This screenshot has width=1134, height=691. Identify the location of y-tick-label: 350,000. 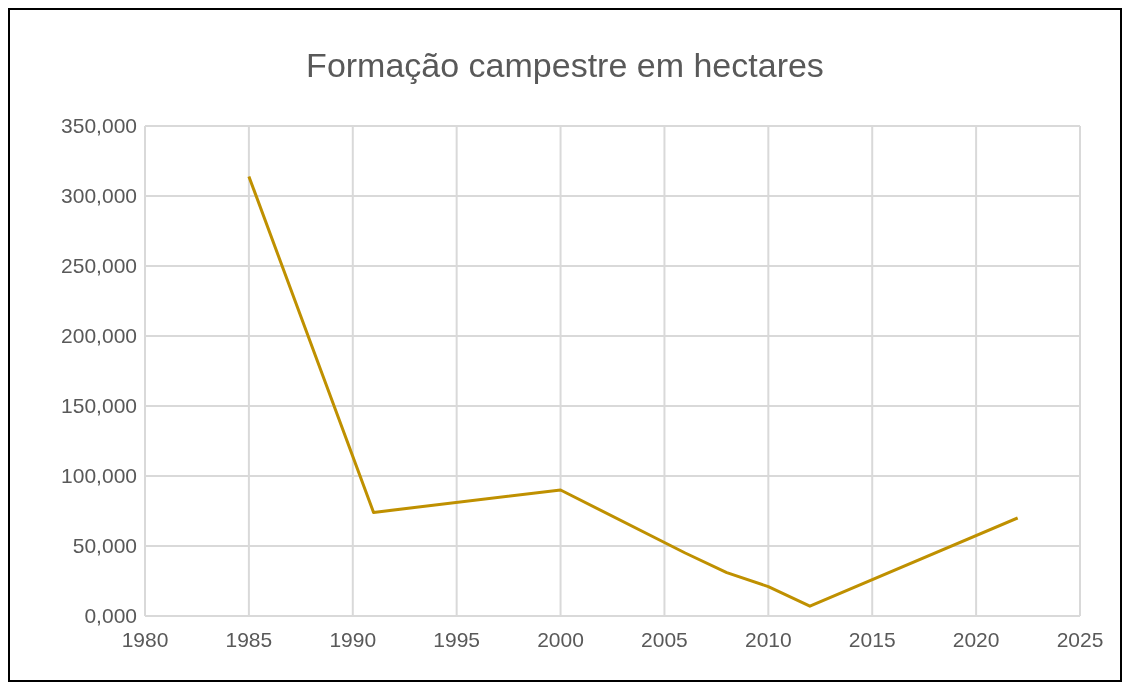
(99, 126).